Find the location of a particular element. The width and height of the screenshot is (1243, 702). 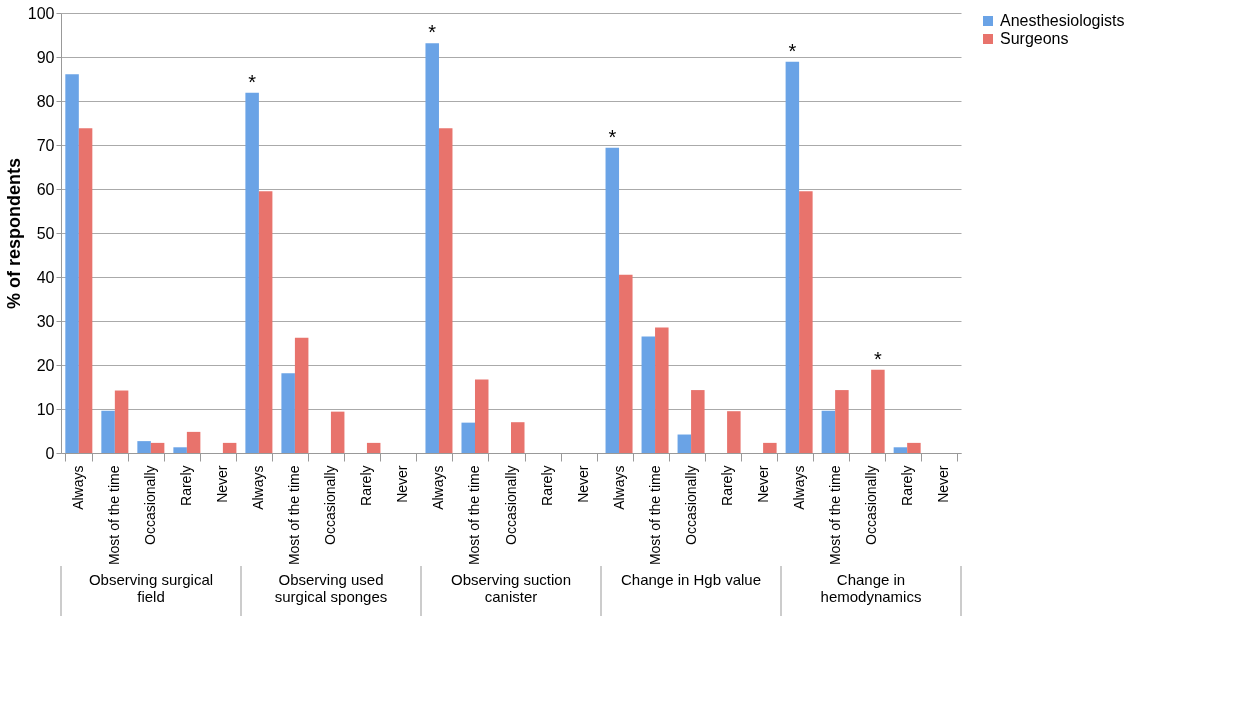

y-tick-label: 30 is located at coordinates (45, 321).